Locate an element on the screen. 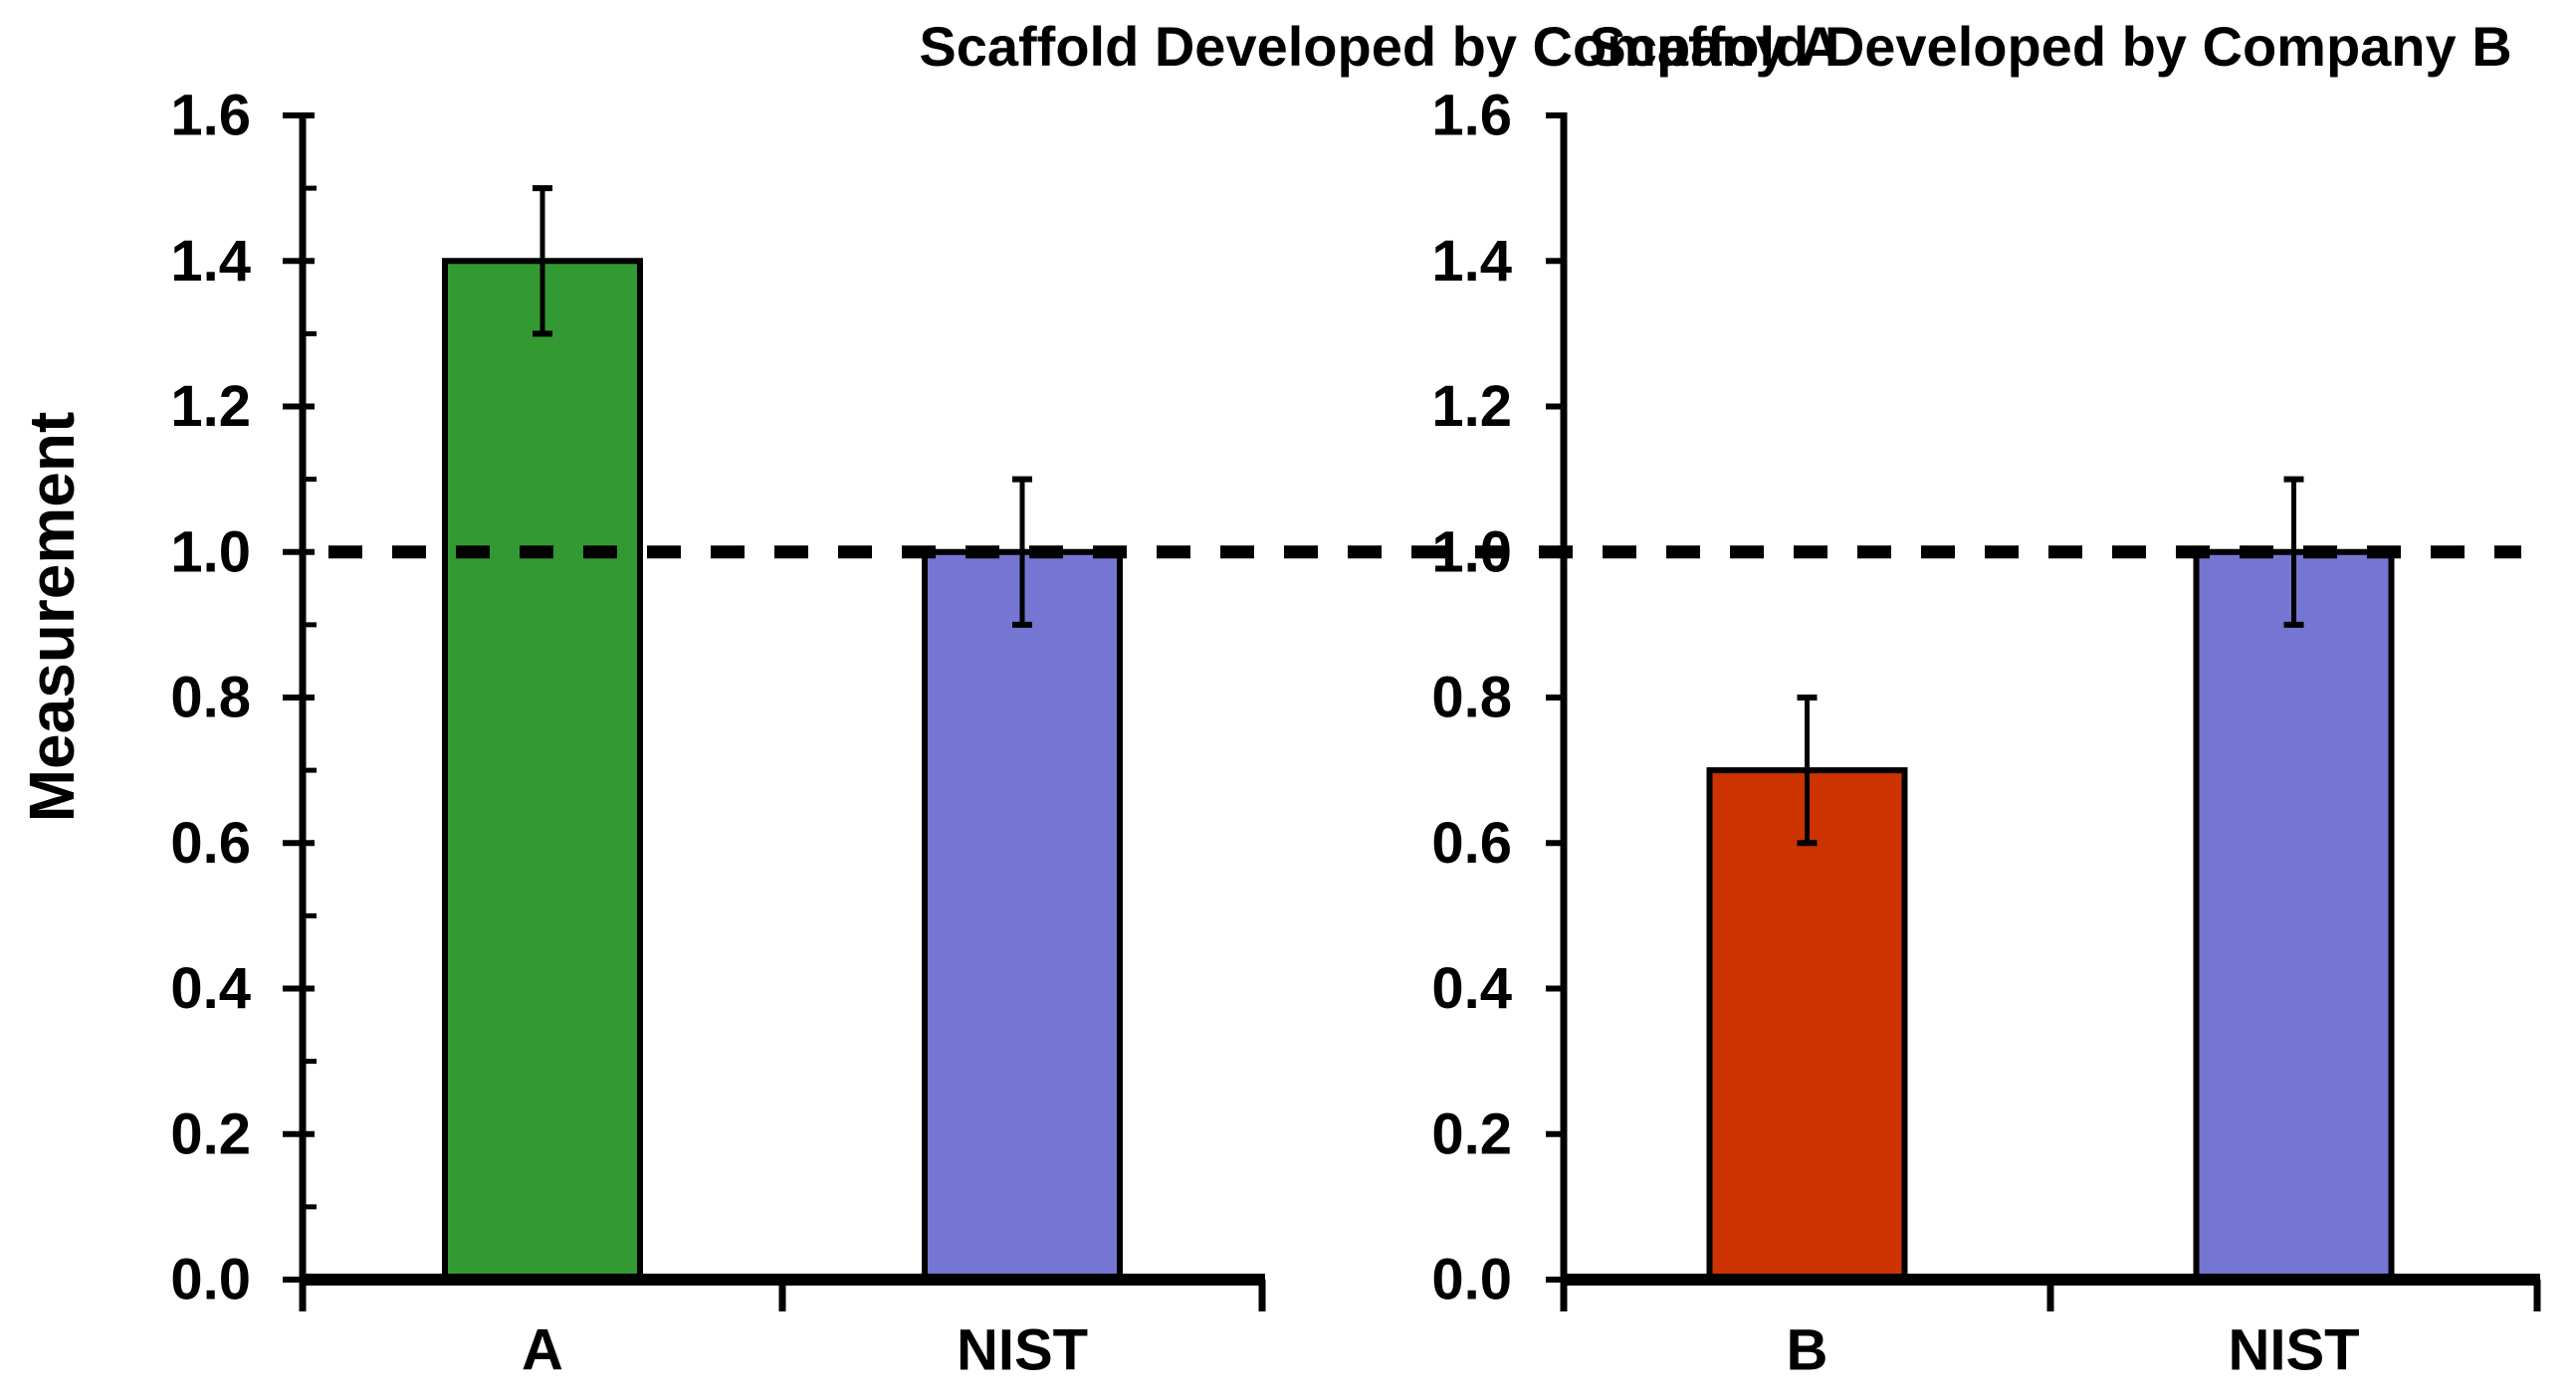  chart-title-company-b: Scaffold Developed by Company B is located at coordinates (2050, 46).